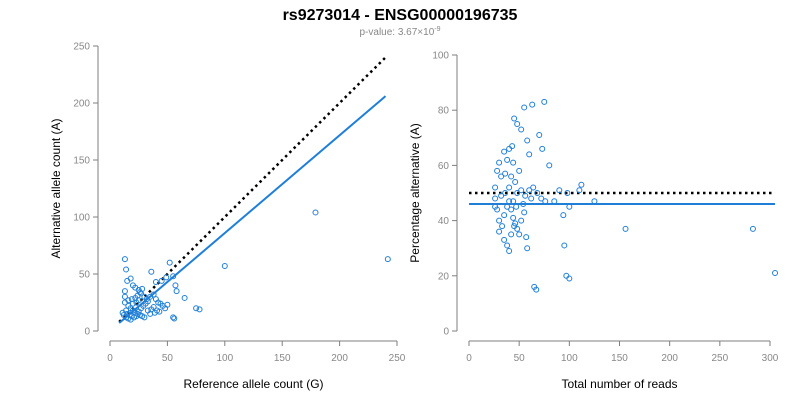 The height and width of the screenshot is (400, 800). I want to click on chart-subtitle: p-value: 3.67×10-9, so click(399, 32).